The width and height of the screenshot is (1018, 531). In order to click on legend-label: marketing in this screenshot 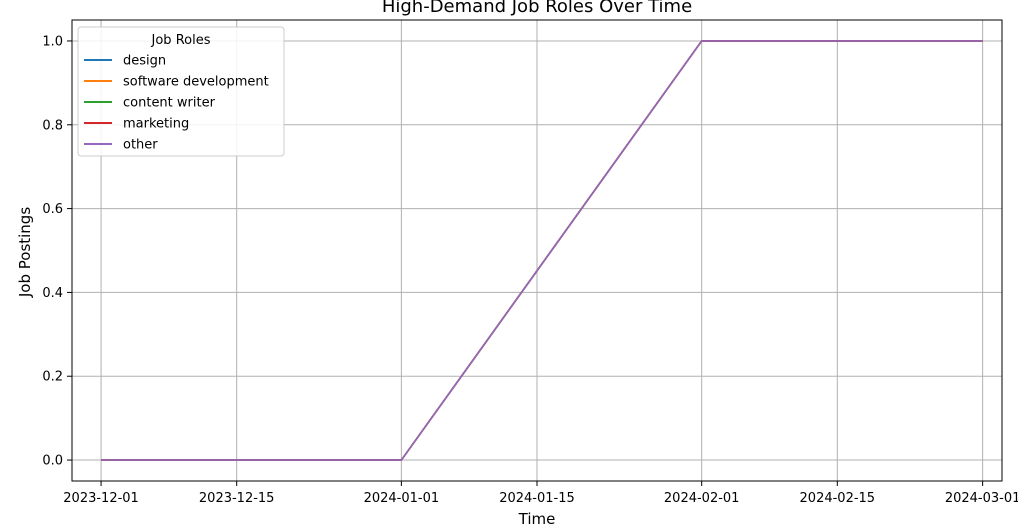, I will do `click(156, 124)`.